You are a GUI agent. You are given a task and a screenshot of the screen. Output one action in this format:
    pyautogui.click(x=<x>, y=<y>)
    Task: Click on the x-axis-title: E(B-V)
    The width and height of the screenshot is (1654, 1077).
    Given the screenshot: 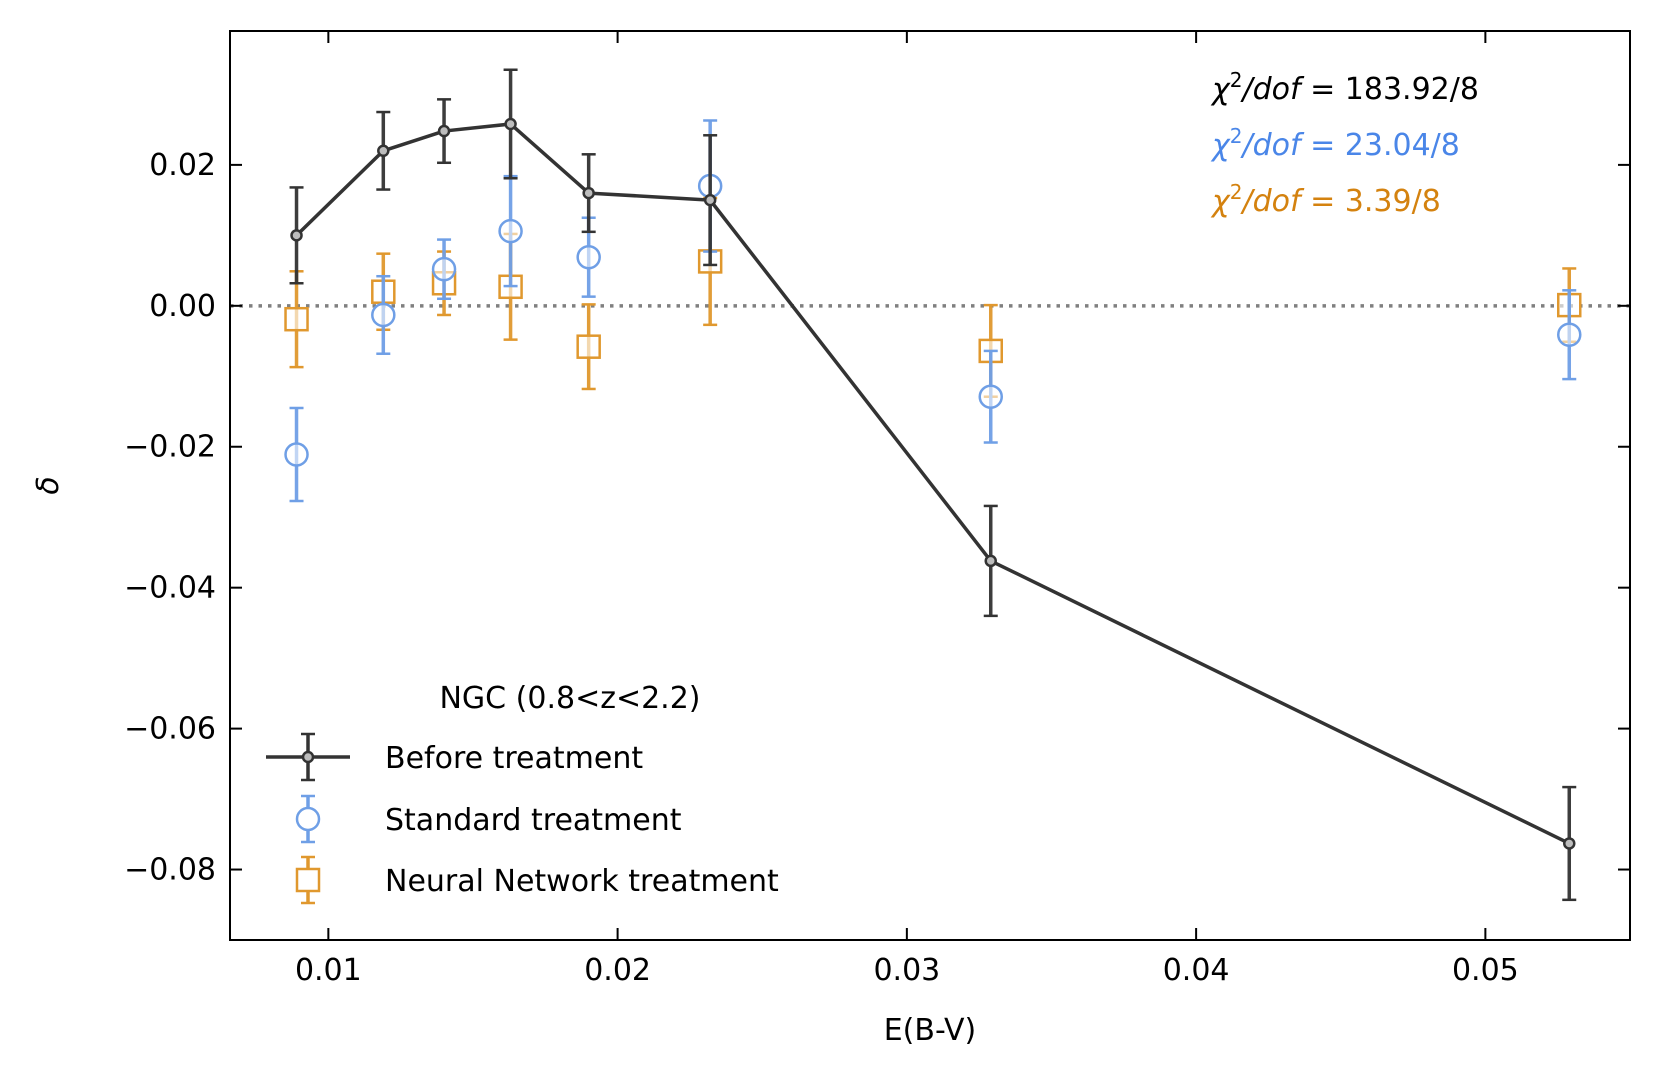 What is the action you would take?
    pyautogui.click(x=930, y=1030)
    